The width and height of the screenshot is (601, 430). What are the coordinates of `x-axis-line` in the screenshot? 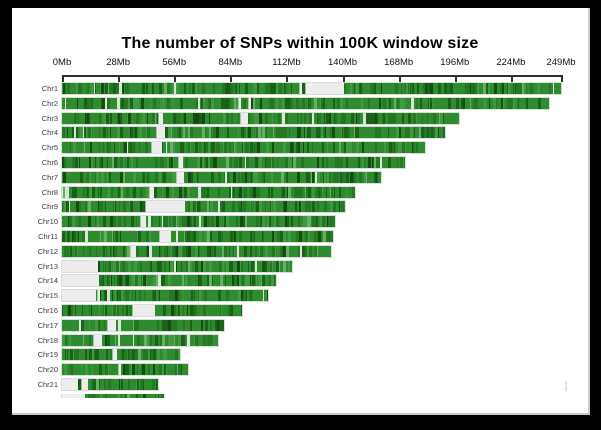 It's located at (312, 76).